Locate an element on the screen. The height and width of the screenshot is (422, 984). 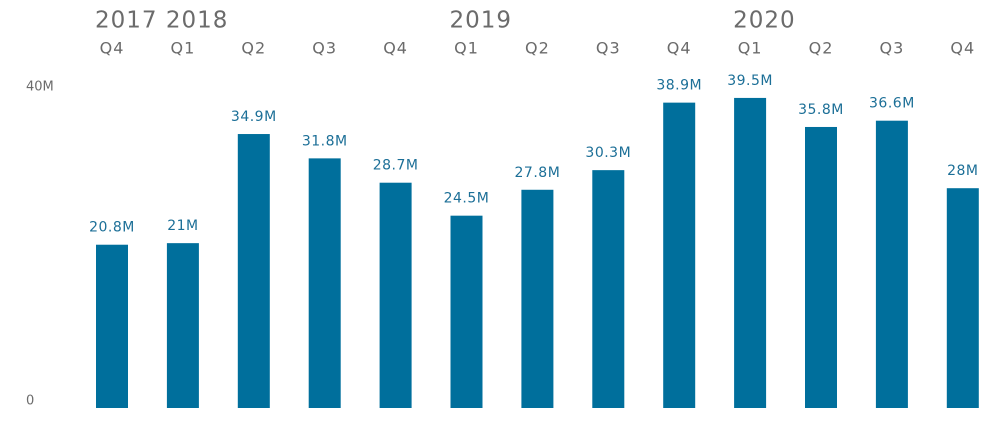
data-label: 21M is located at coordinates (182, 226).